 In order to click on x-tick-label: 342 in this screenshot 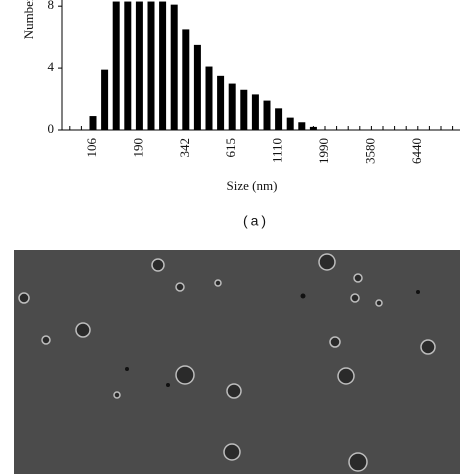, I will do `click(184, 148)`.